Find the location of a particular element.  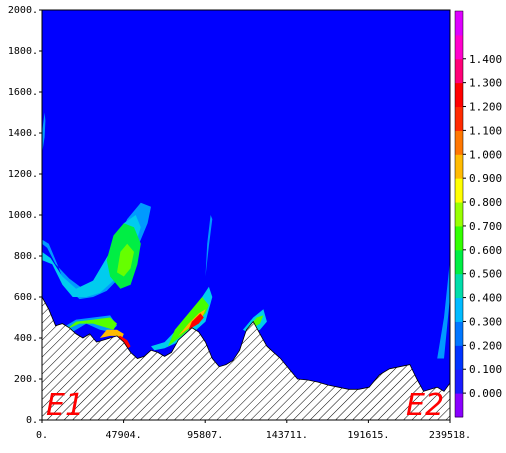

end-label-right: E2 is located at coordinates (425, 405).